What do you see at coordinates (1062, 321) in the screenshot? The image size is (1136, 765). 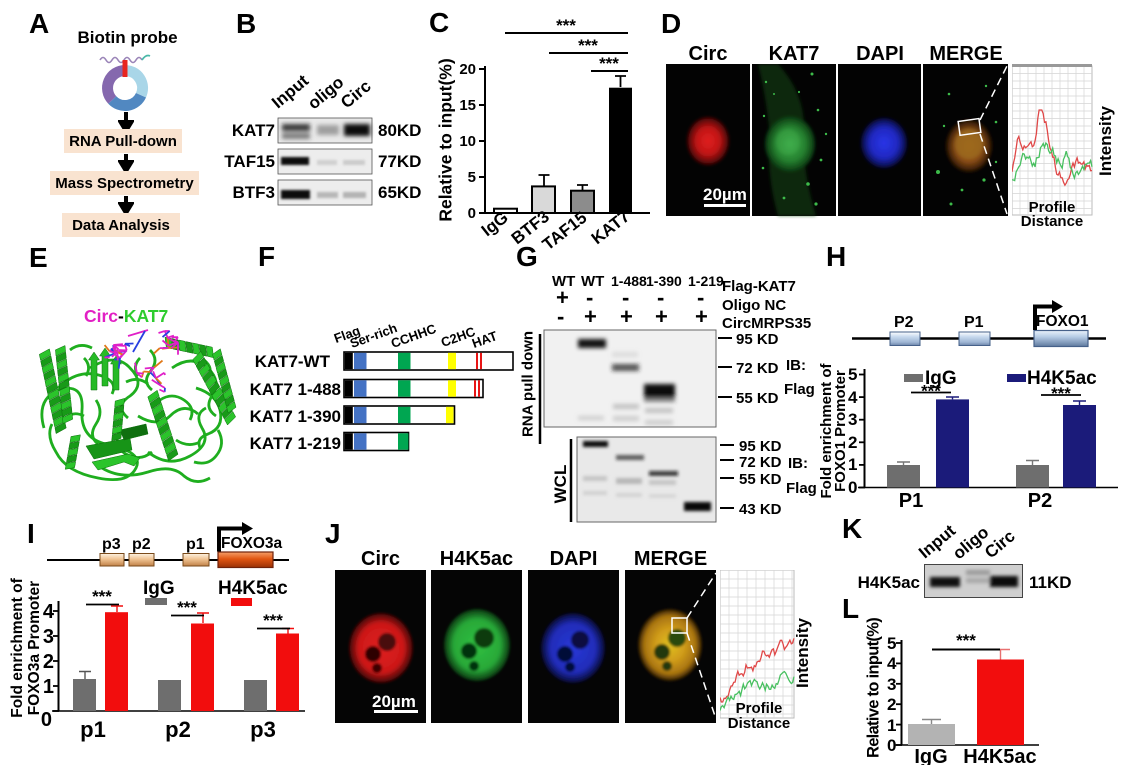 I see `svg-text: FOXO1` at bounding box center [1062, 321].